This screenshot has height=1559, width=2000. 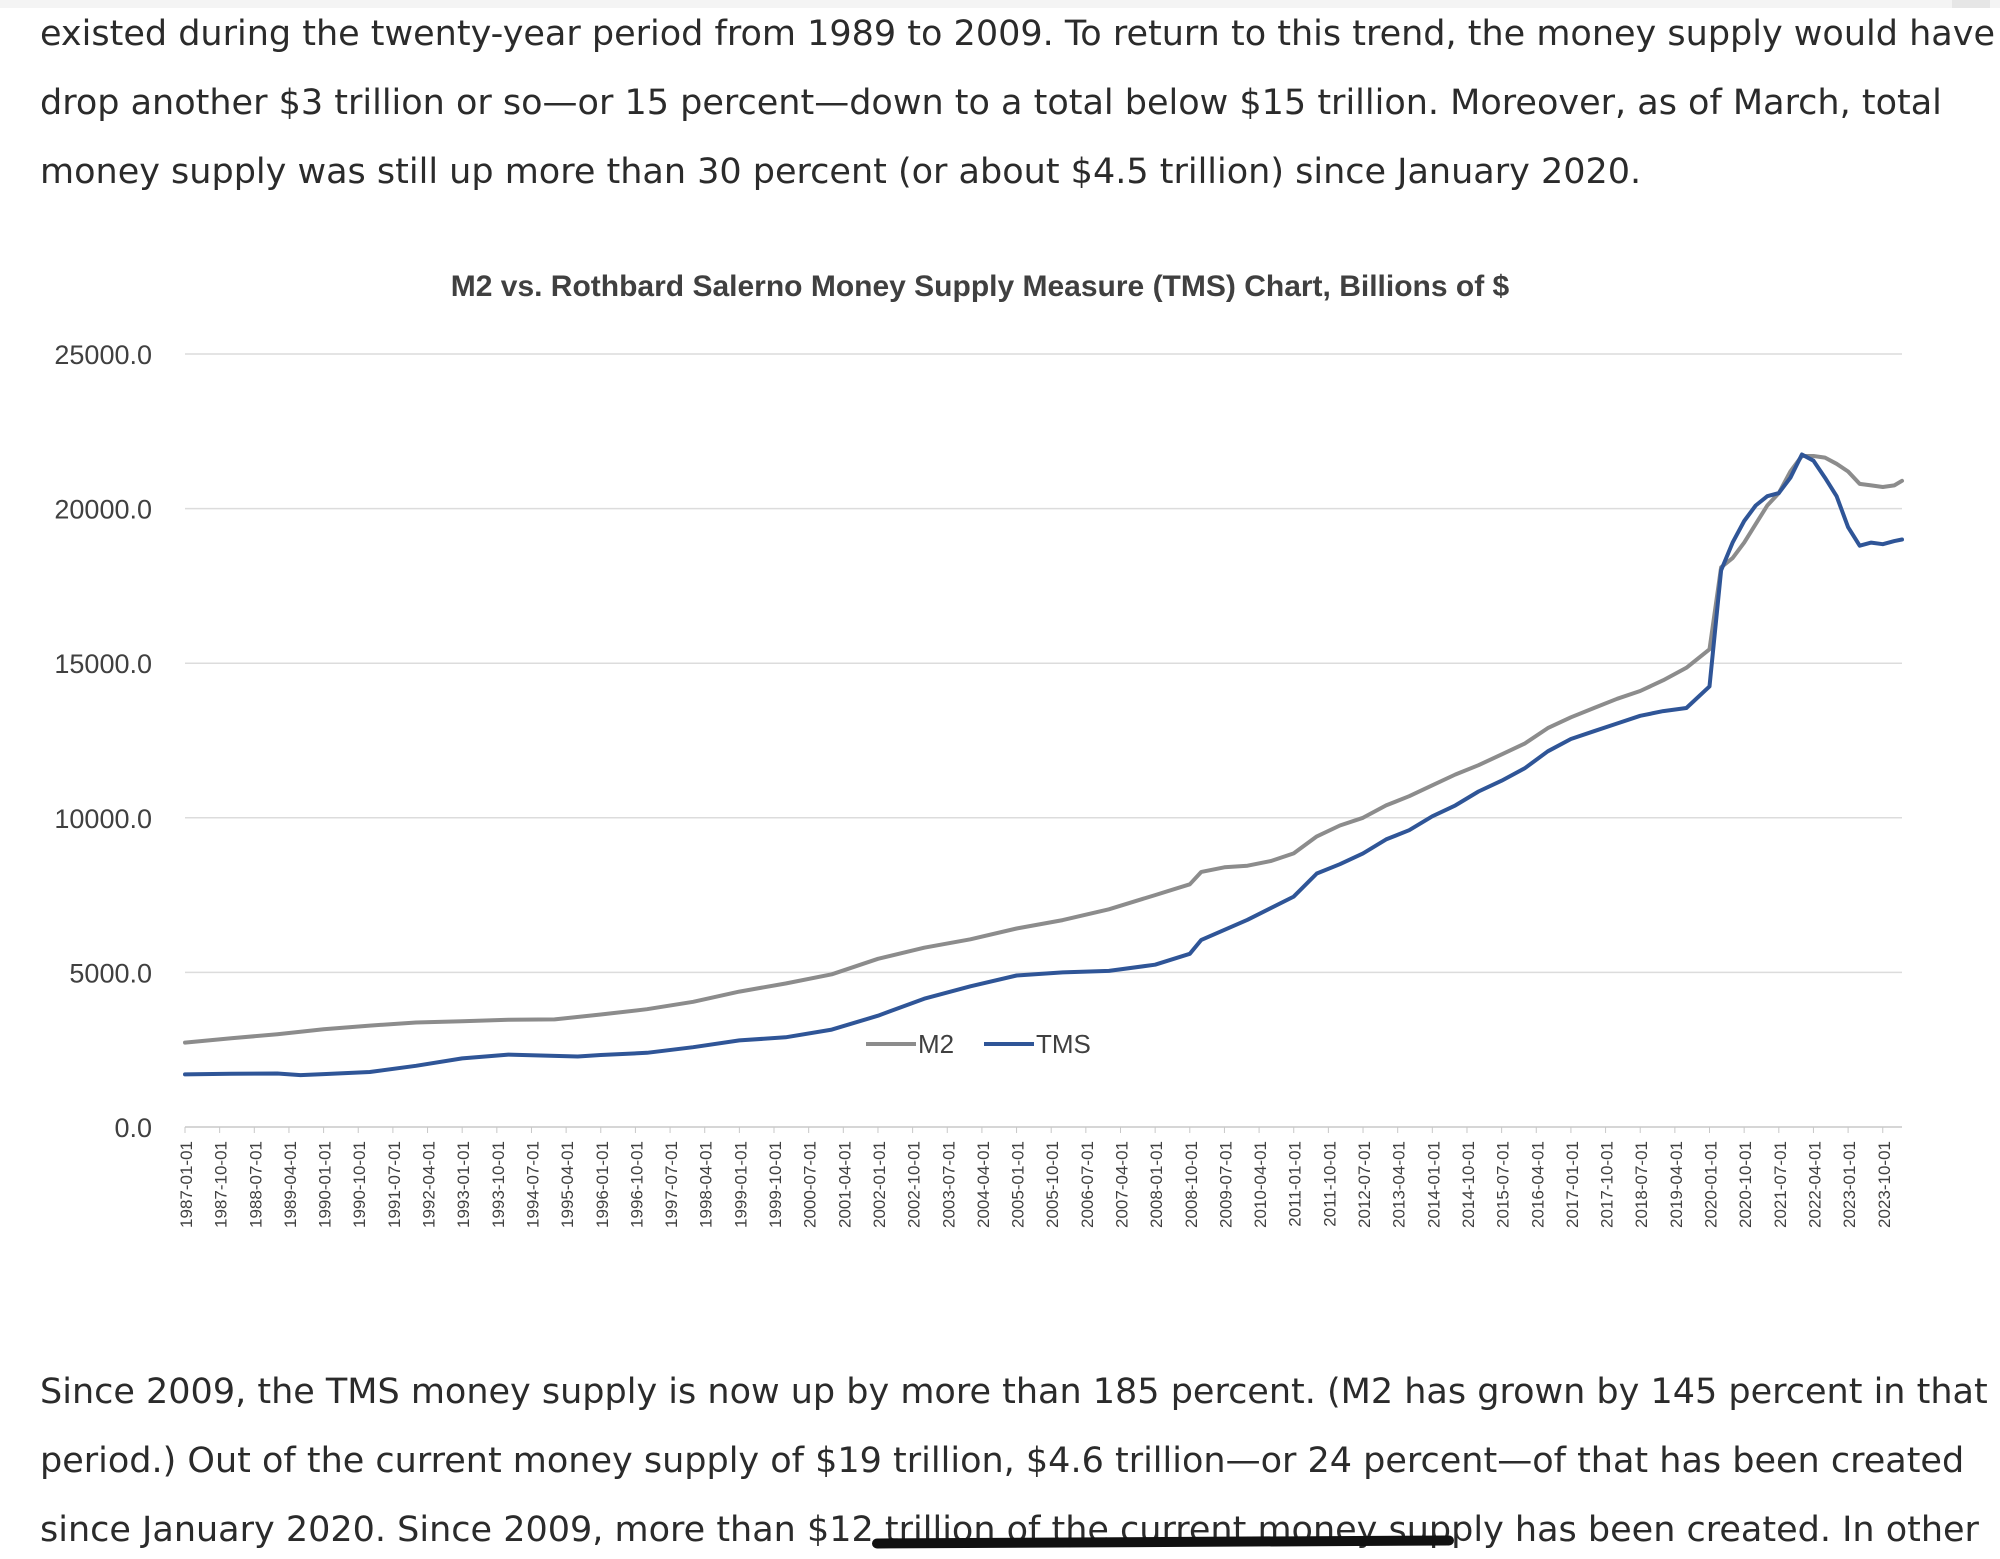 I want to click on y-tick-label: 5000.0, so click(x=110, y=973).